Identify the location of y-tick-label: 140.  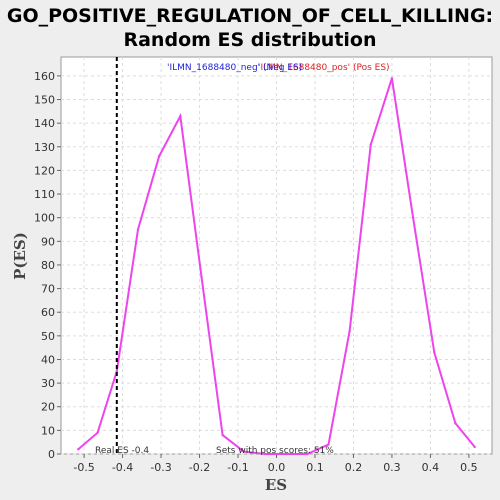
(44, 123).